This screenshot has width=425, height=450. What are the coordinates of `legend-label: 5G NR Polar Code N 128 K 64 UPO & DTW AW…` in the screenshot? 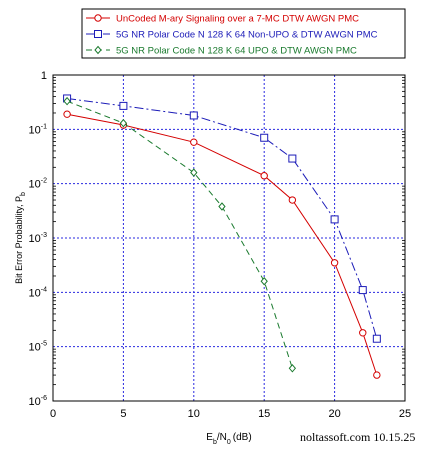 It's located at (236, 51).